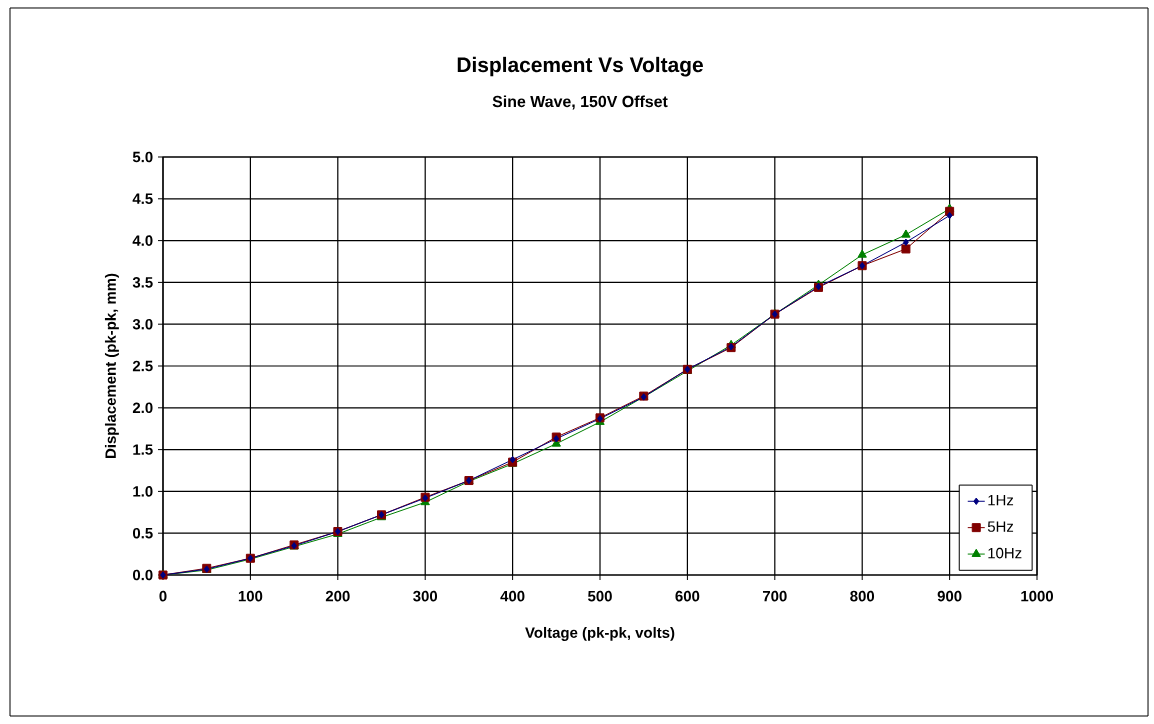 The width and height of the screenshot is (1154, 724). I want to click on x-tick-label: 900, so click(949, 596).